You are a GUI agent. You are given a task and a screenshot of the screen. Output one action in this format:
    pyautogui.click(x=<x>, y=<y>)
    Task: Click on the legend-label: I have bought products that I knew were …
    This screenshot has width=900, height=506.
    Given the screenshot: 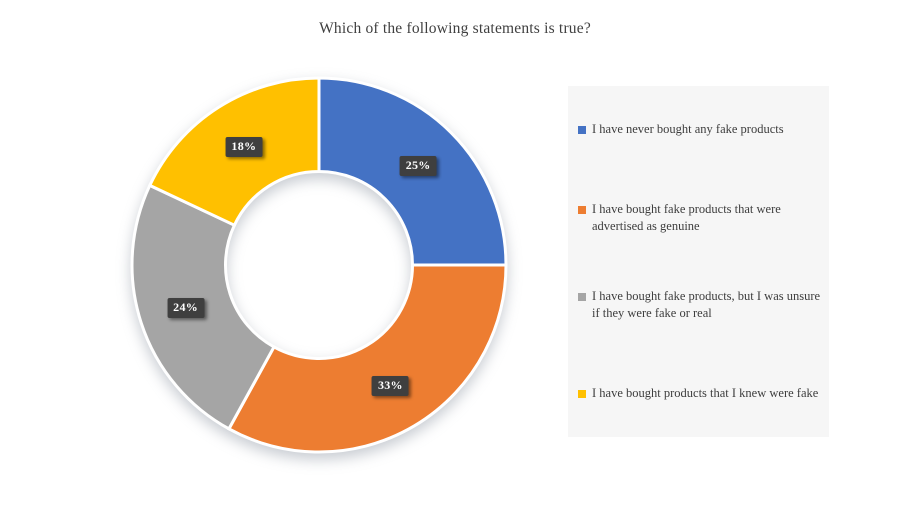 What is the action you would take?
    pyautogui.click(x=705, y=392)
    